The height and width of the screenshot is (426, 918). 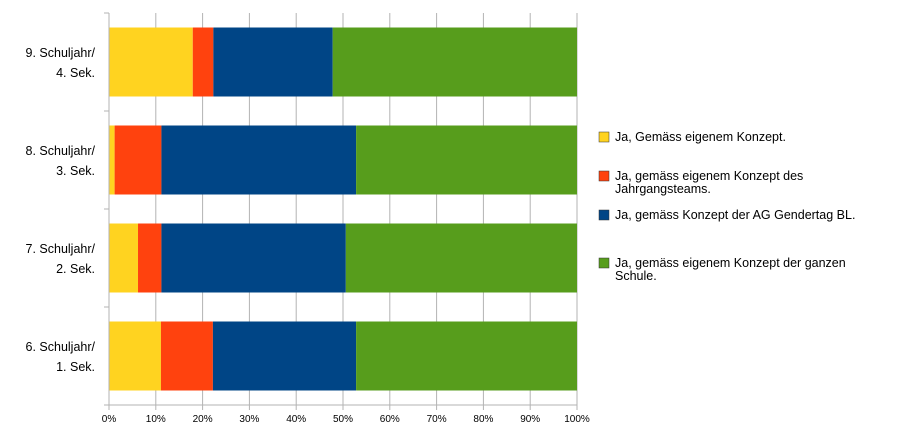 I want to click on x-tick-label: 10%, so click(x=156, y=419).